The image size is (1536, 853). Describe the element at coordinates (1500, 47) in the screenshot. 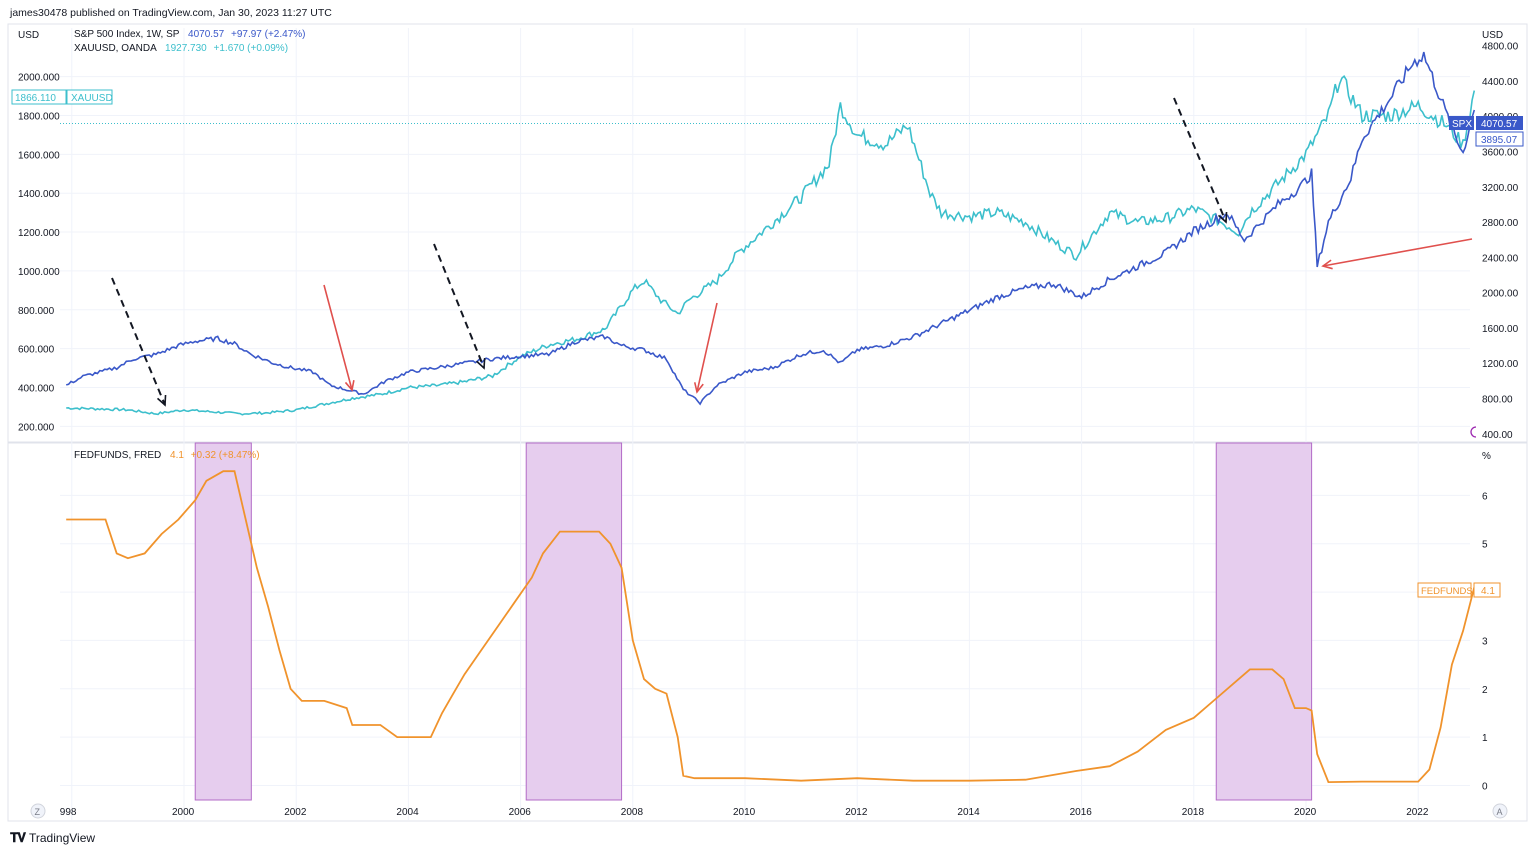

I see `right-tick-0: 4800.00` at that location.